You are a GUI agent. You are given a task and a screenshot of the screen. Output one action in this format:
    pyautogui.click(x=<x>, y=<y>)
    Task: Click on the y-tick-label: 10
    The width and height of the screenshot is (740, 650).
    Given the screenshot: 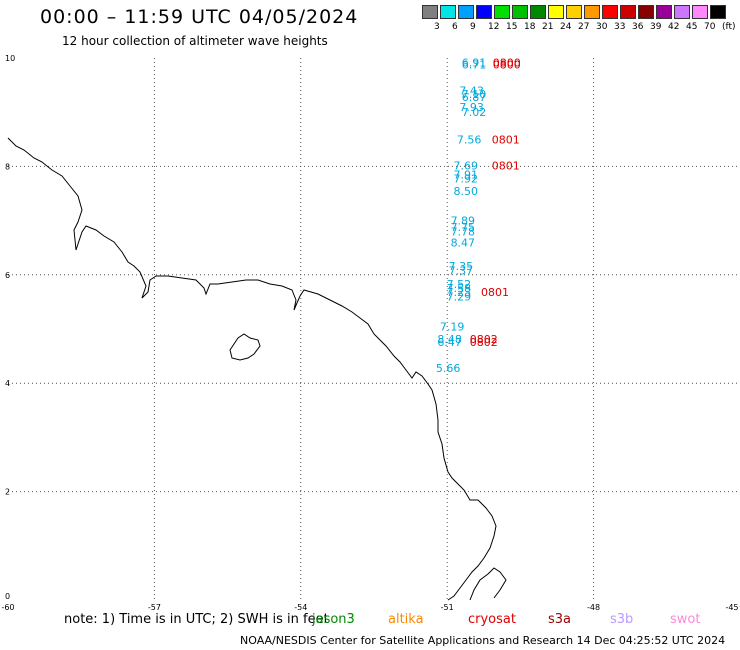 What is the action you would take?
    pyautogui.click(x=10, y=58)
    